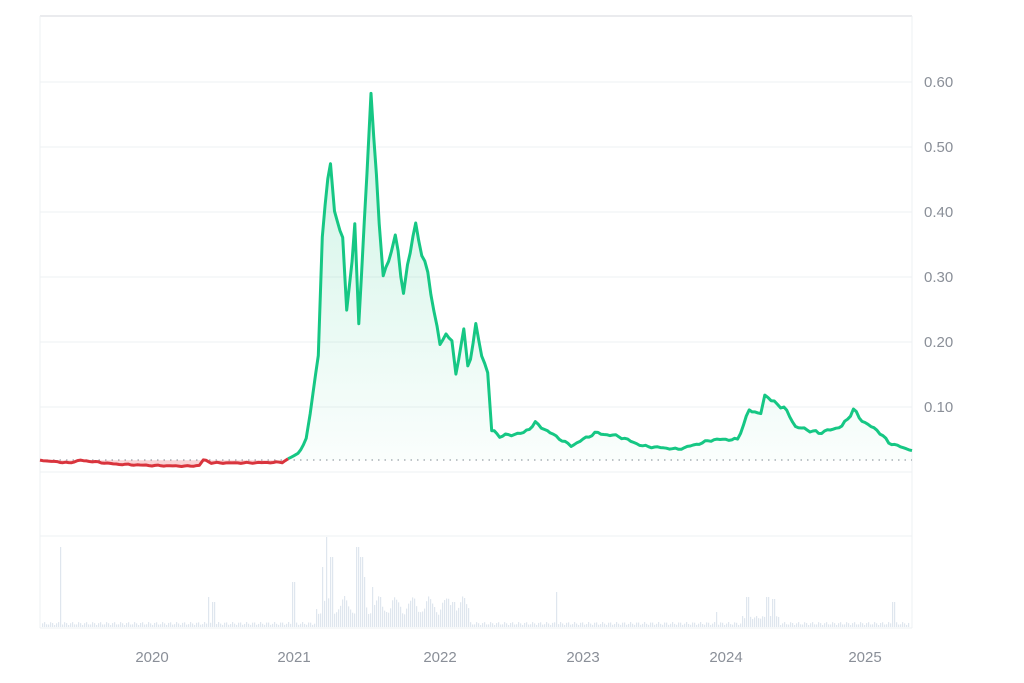 The image size is (1024, 683). Describe the element at coordinates (293, 657) in the screenshot. I see `x-tick-label: 2021` at that location.